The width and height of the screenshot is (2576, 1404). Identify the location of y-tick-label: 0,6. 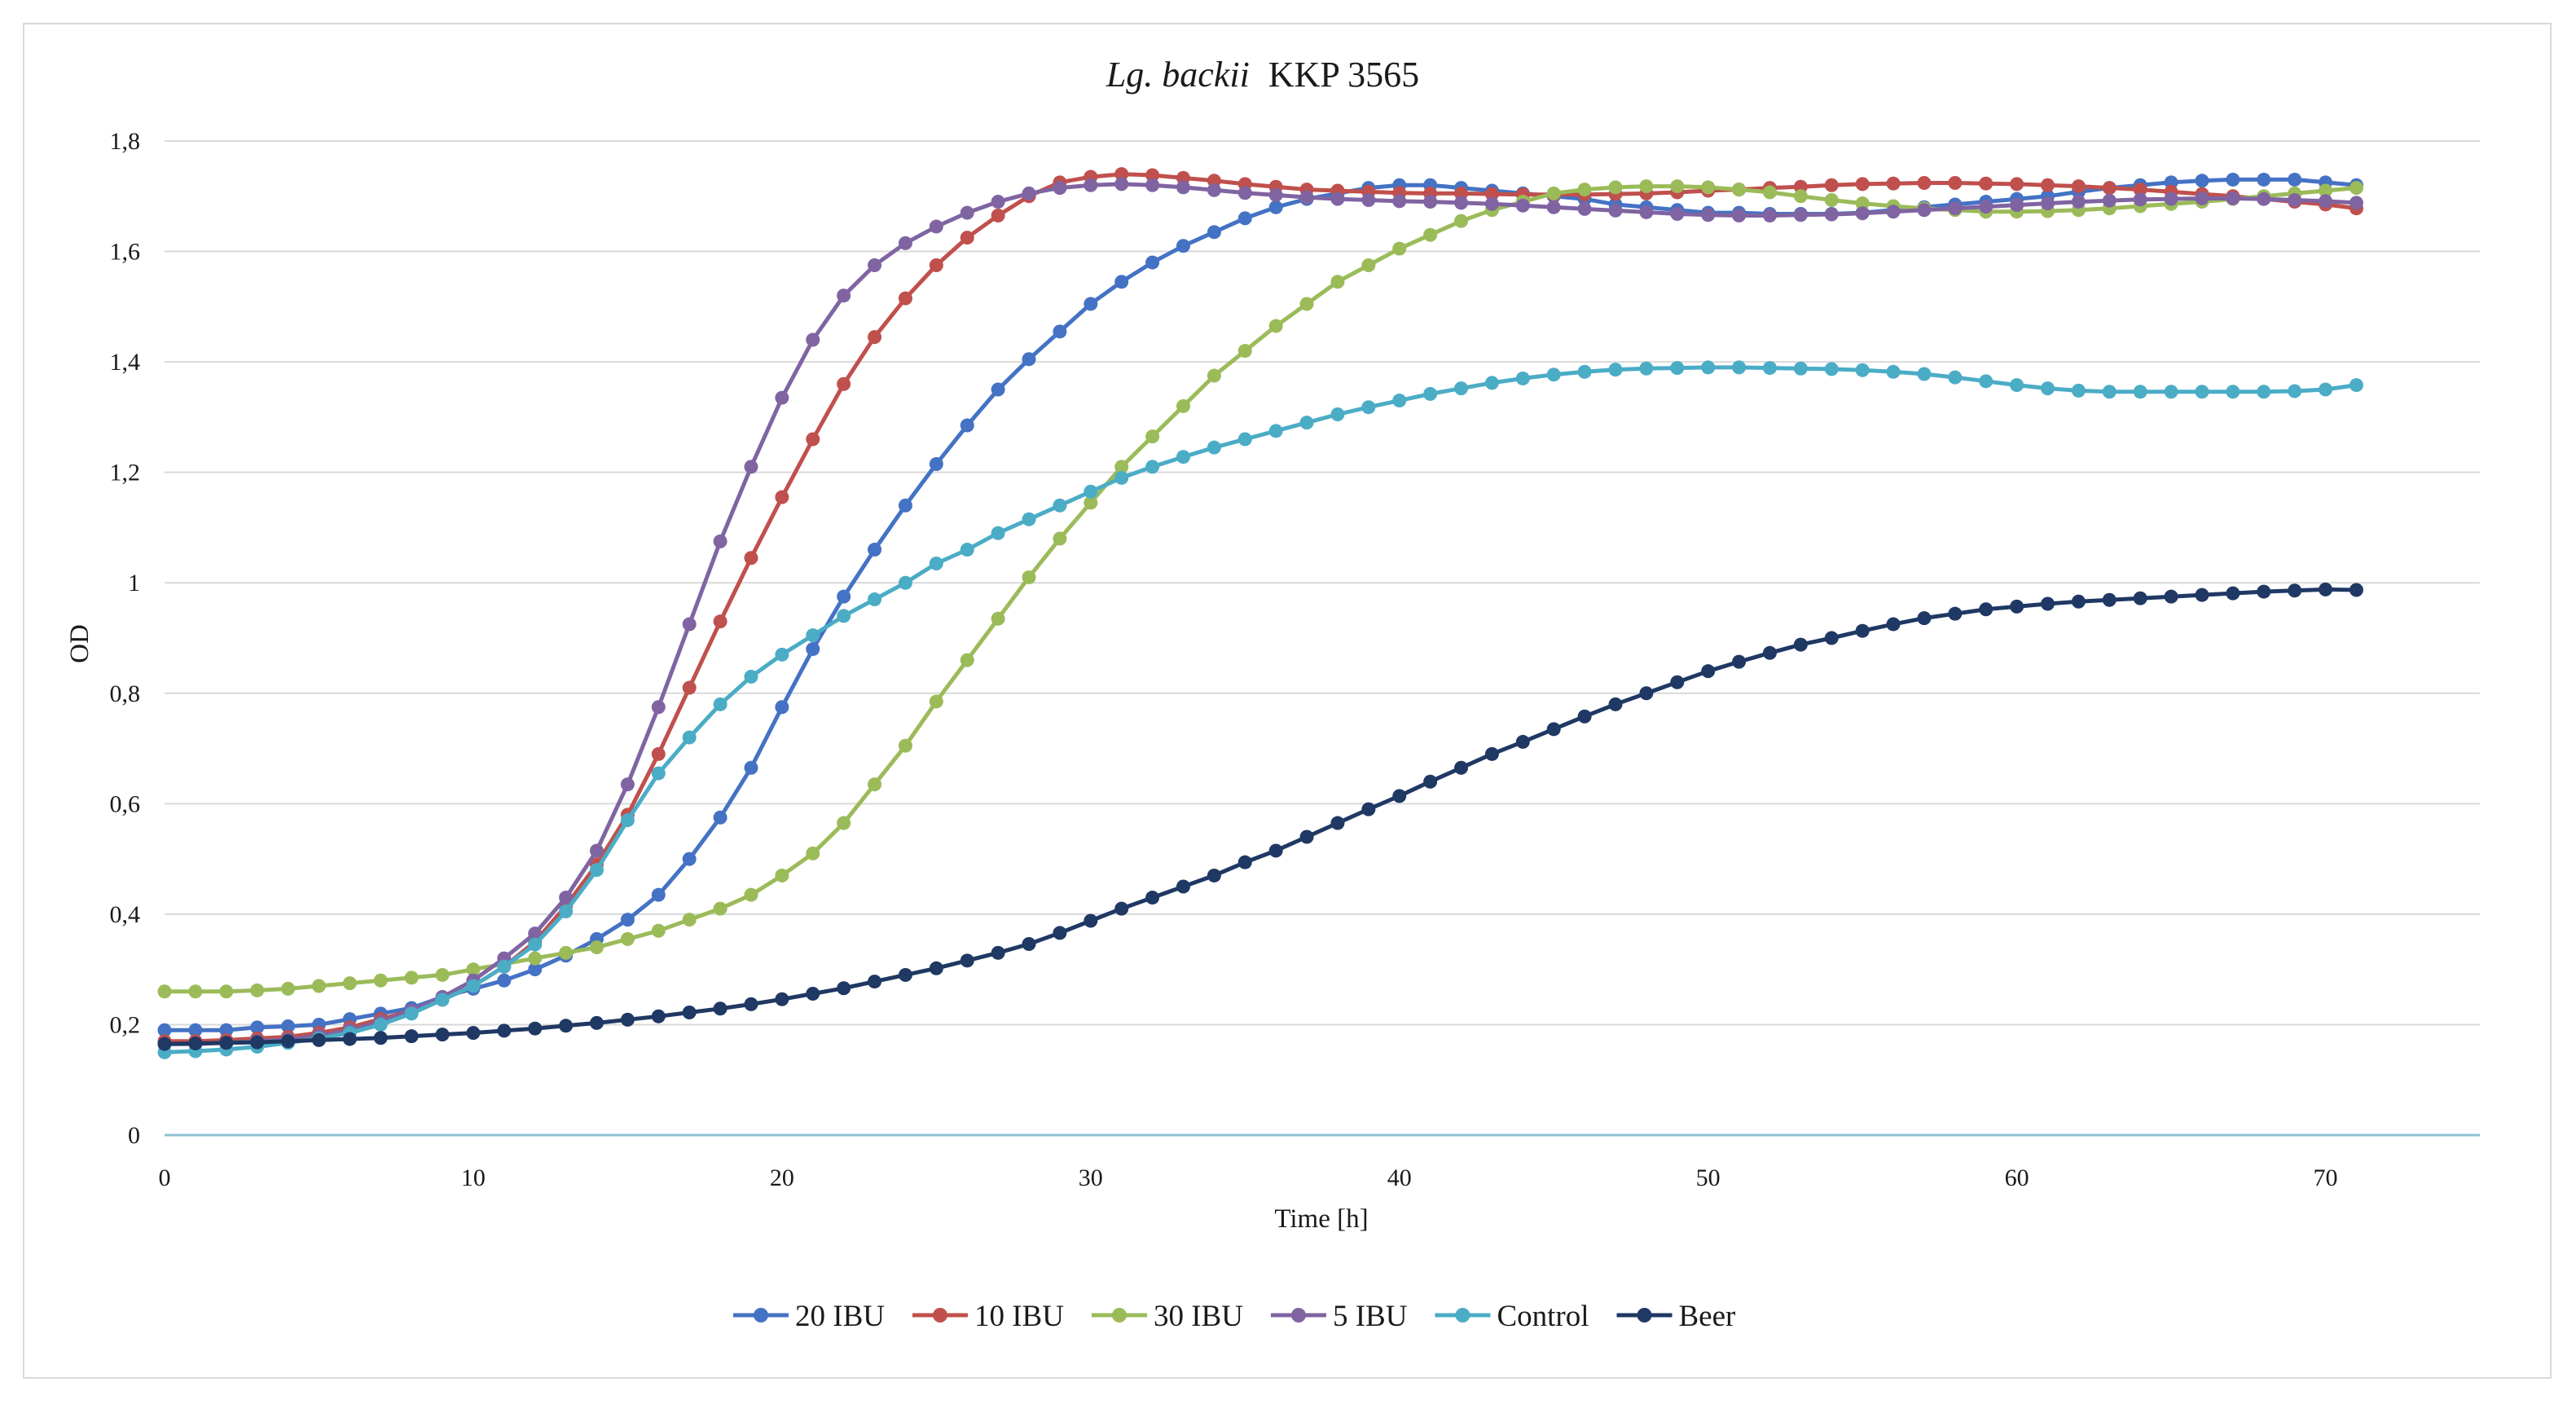
(125, 803).